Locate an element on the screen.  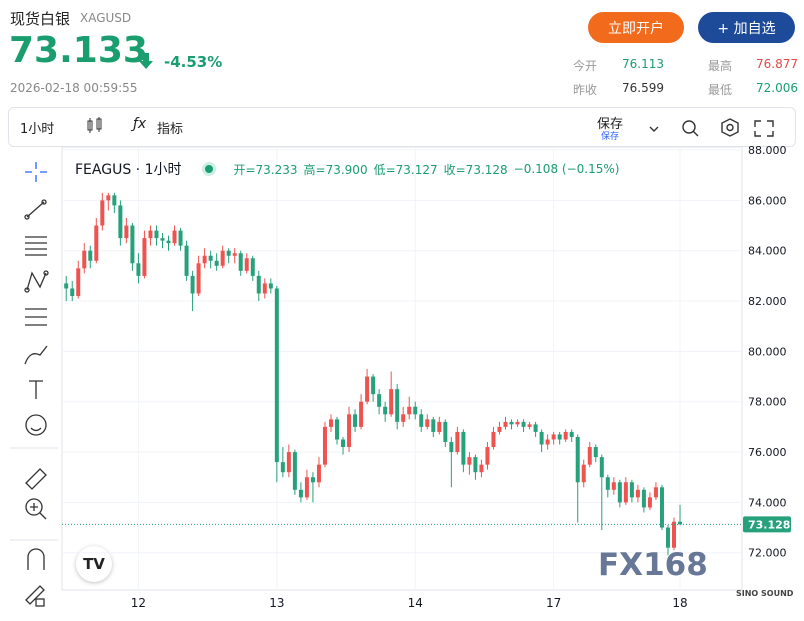
y-tick-label: 74.000 is located at coordinates (767, 502).